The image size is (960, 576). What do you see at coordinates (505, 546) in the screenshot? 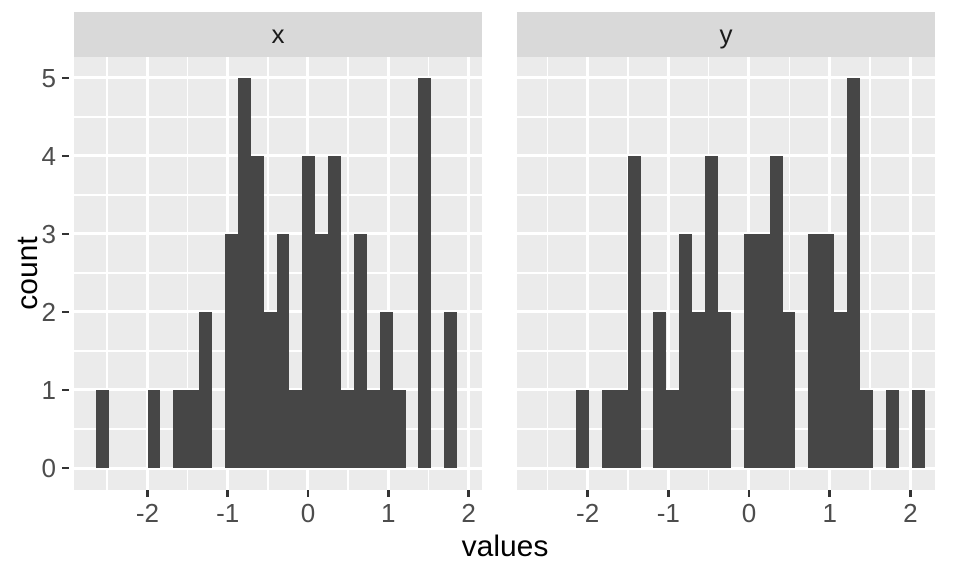
I see `x-axis-title: values` at bounding box center [505, 546].